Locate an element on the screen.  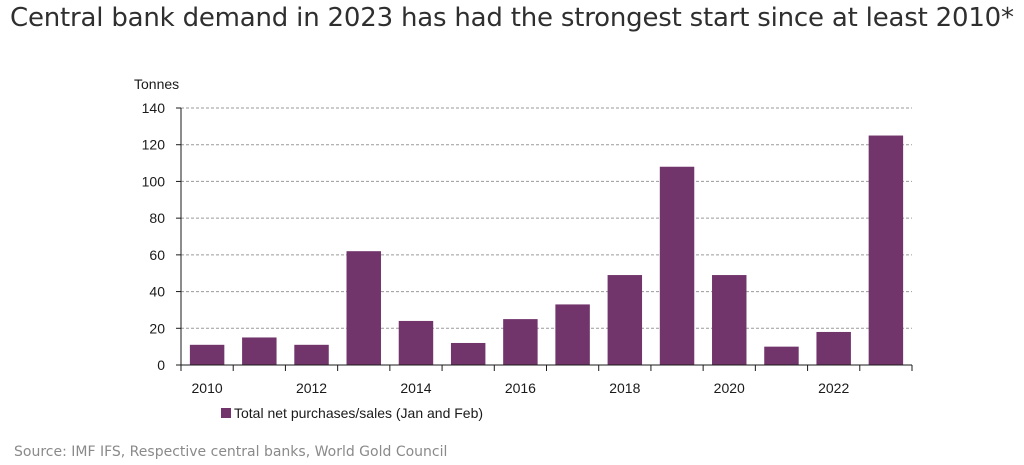
y-tick-label: 120 is located at coordinates (154, 145).